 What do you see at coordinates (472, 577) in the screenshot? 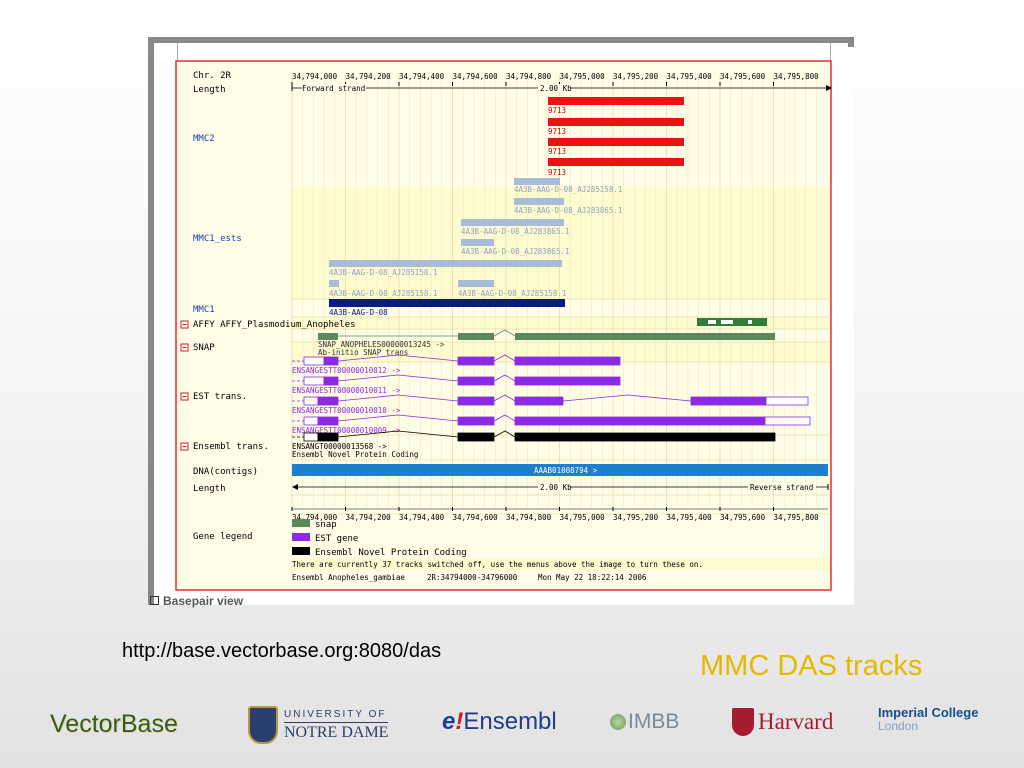
I see `footer-region: 2R:34794000-34796000` at bounding box center [472, 577].